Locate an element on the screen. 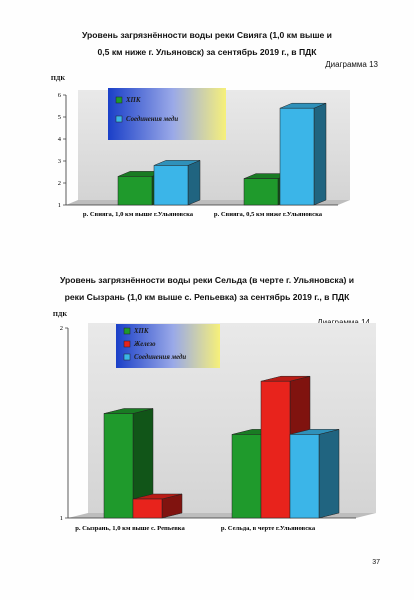 Image resolution: width=414 pixels, height=600 pixels. chart-1-legend: ХПК Соединения меди is located at coordinates (167, 114).